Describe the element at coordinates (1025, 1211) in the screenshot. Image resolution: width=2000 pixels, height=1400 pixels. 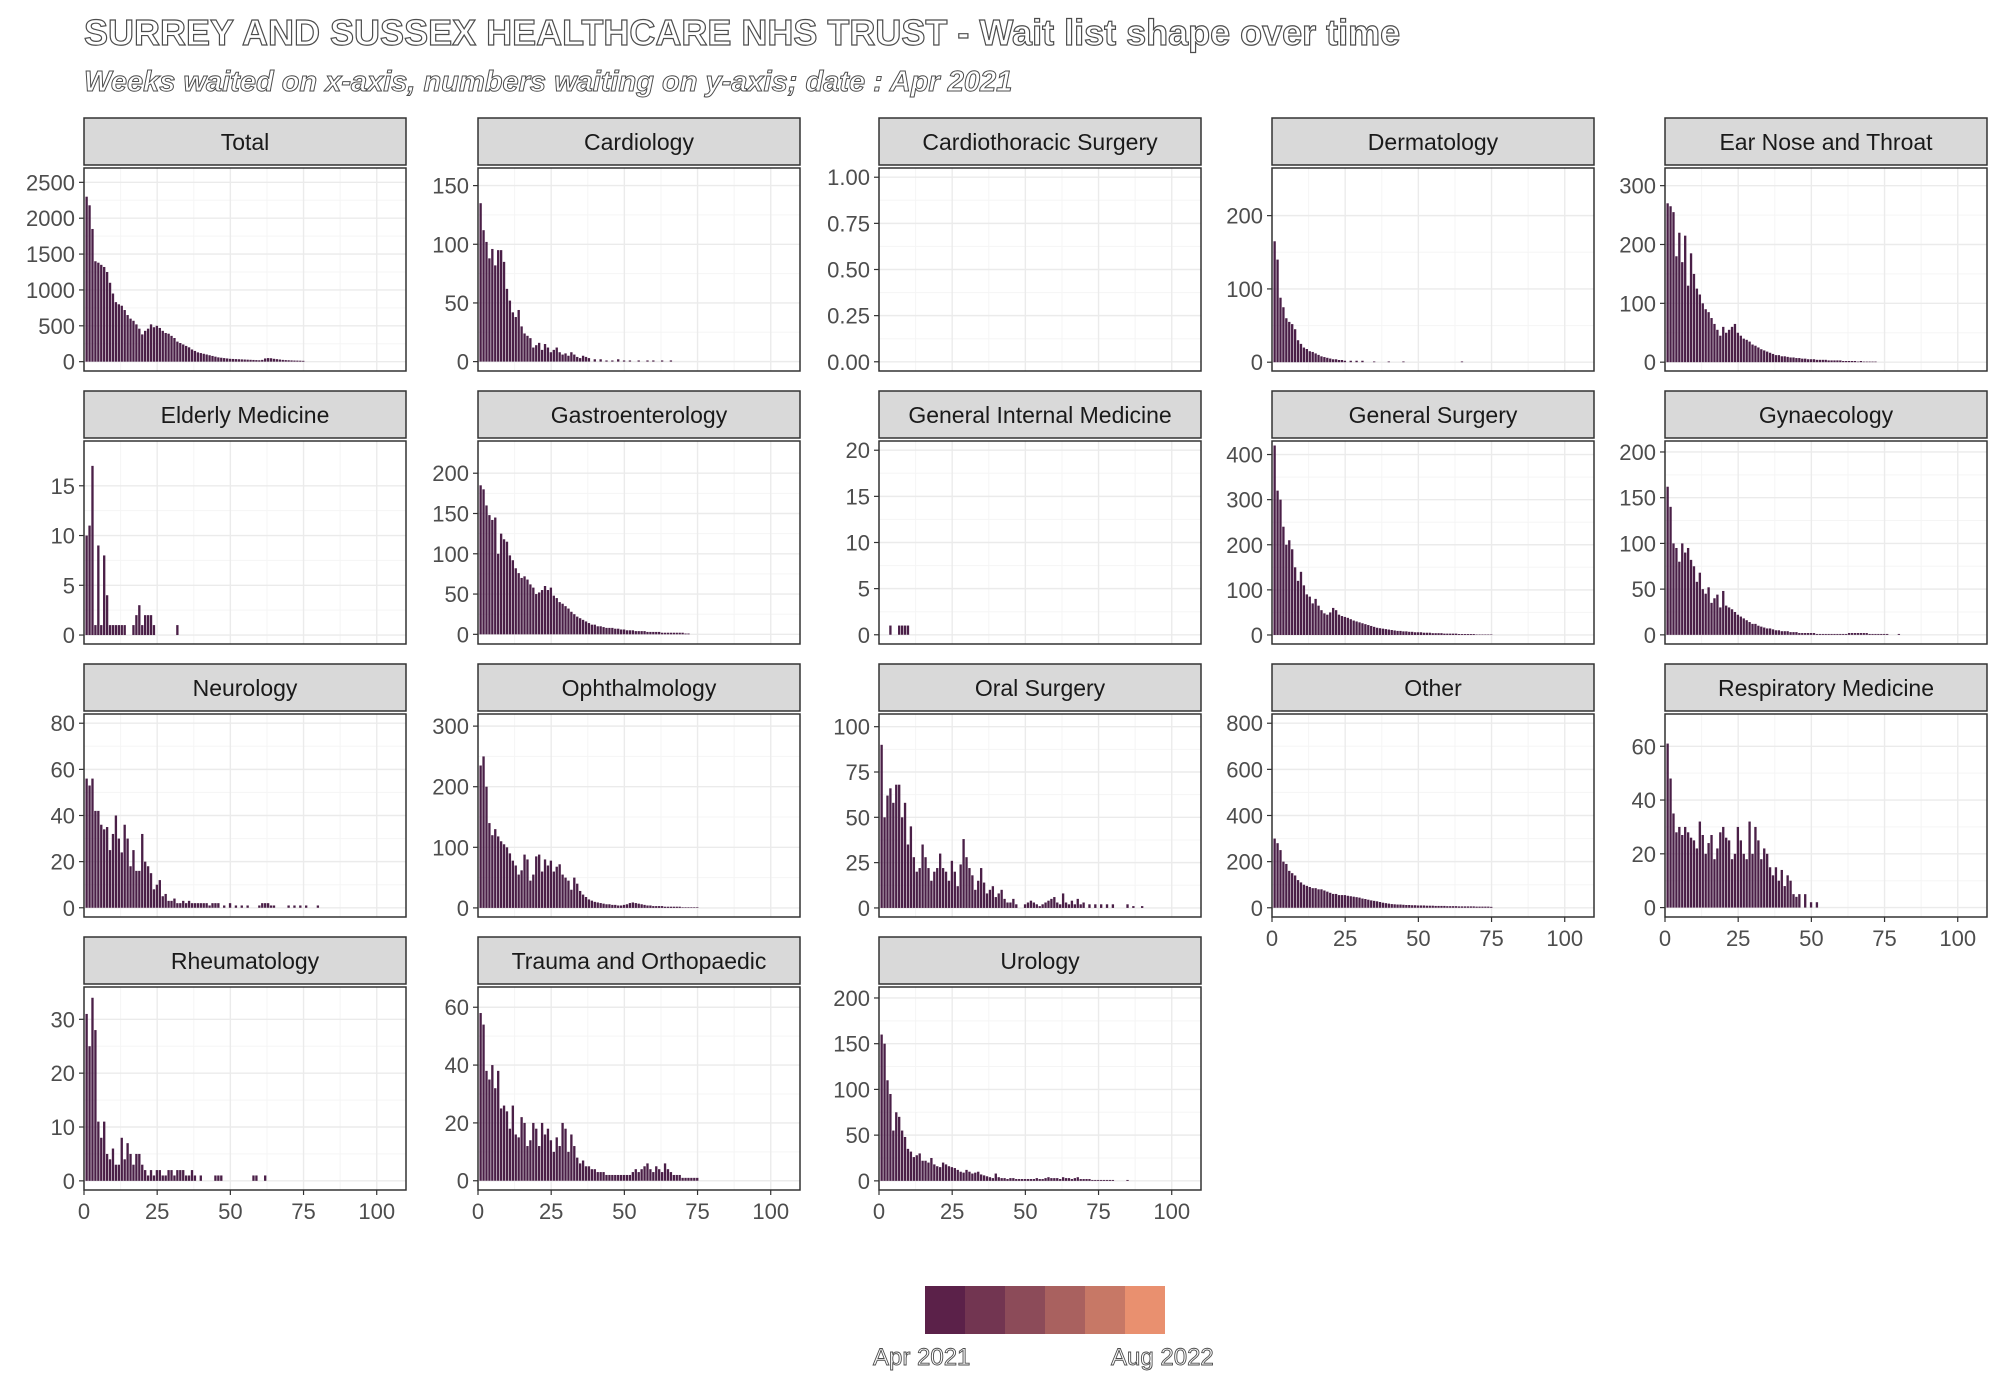
I see `x-tick-label: 50` at that location.